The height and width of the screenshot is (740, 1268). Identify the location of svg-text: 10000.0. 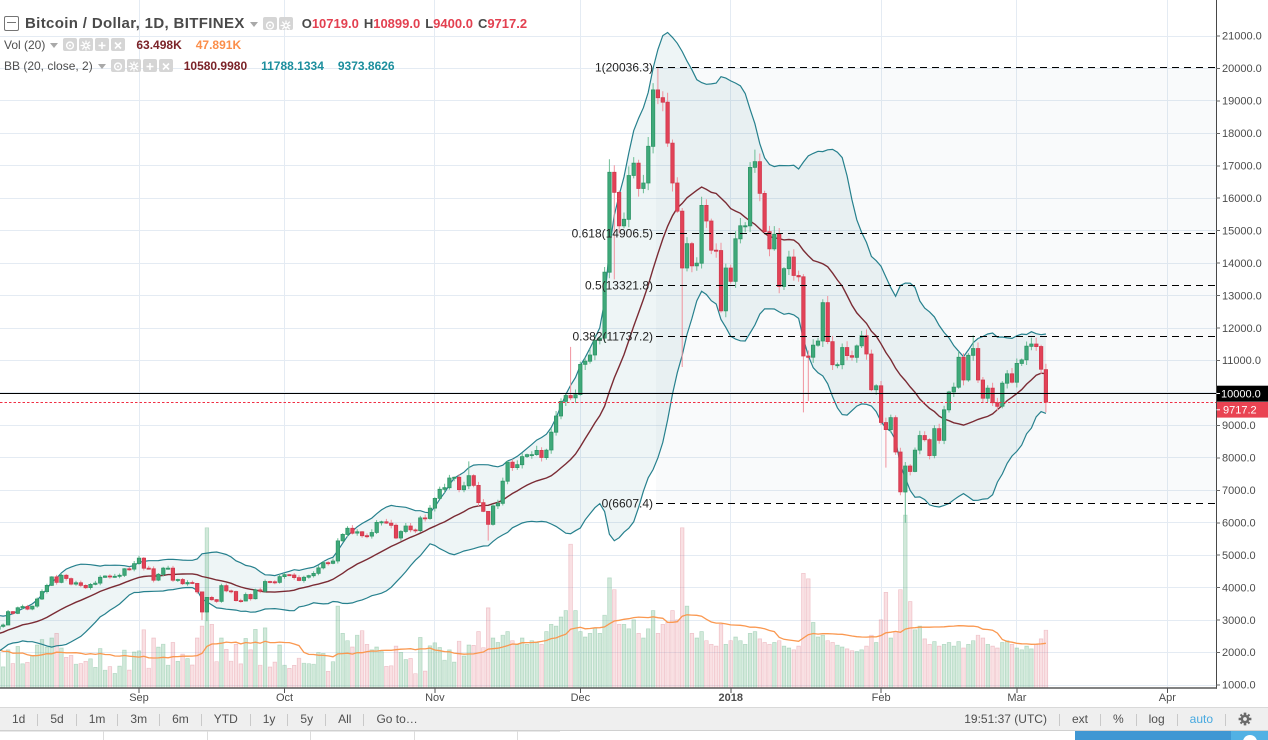
(1241, 395).